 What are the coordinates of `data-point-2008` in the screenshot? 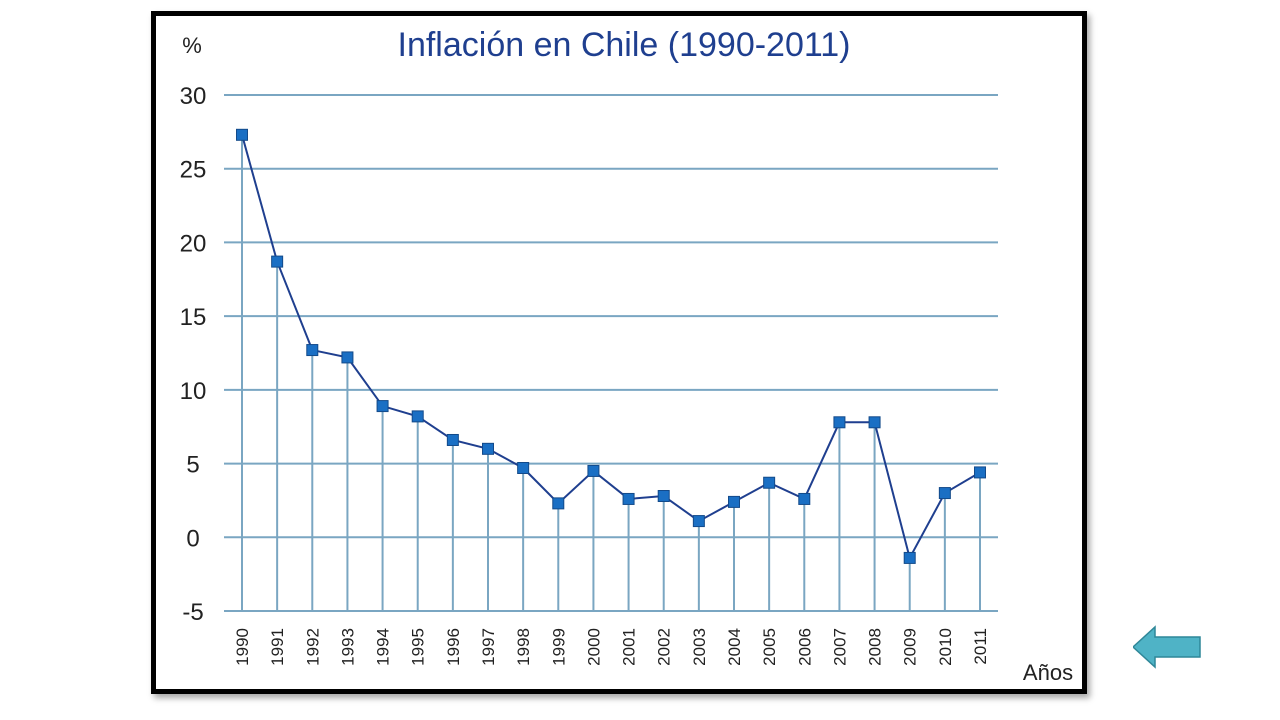 It's located at (874, 422).